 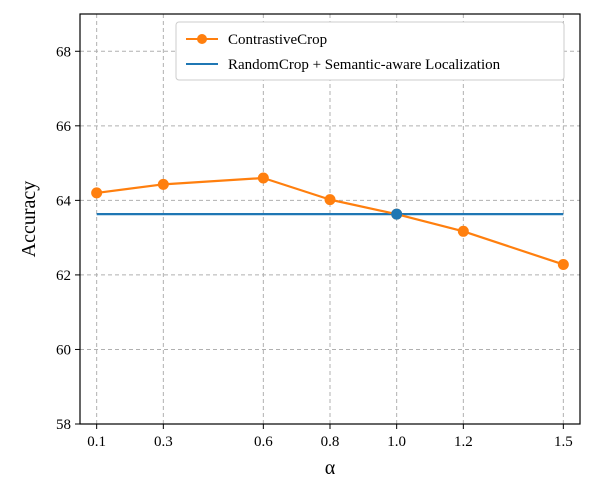 I want to click on x-tick-label-0-1: 0.1, so click(x=96, y=442).